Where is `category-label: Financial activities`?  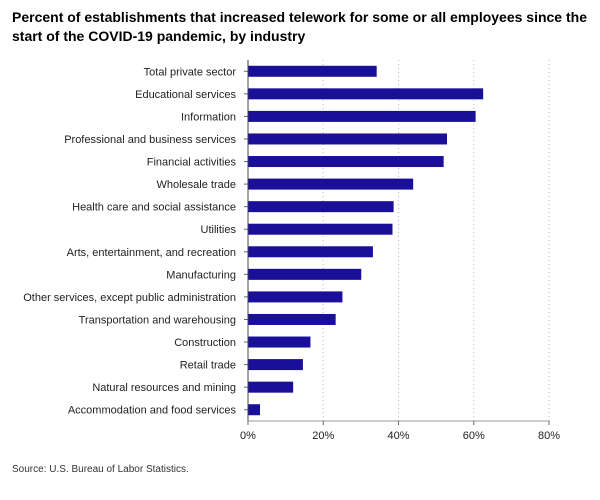
category-label: Financial activities is located at coordinates (192, 163).